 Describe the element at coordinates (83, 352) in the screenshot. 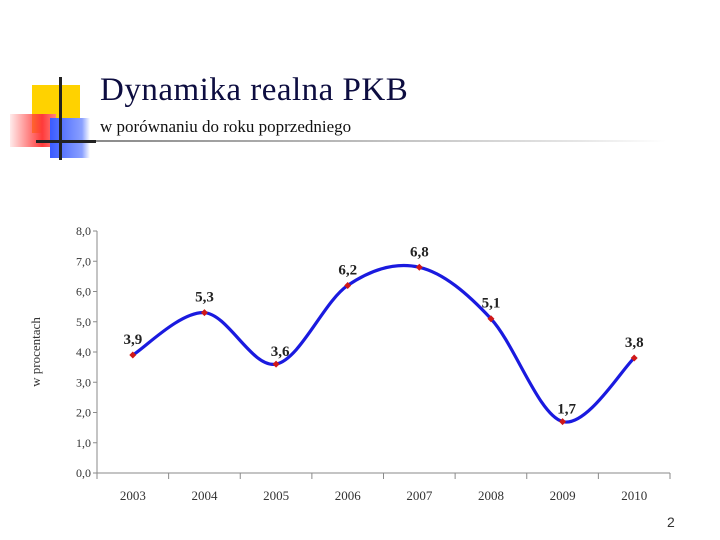

I see `y-tick-label: 4,0` at that location.